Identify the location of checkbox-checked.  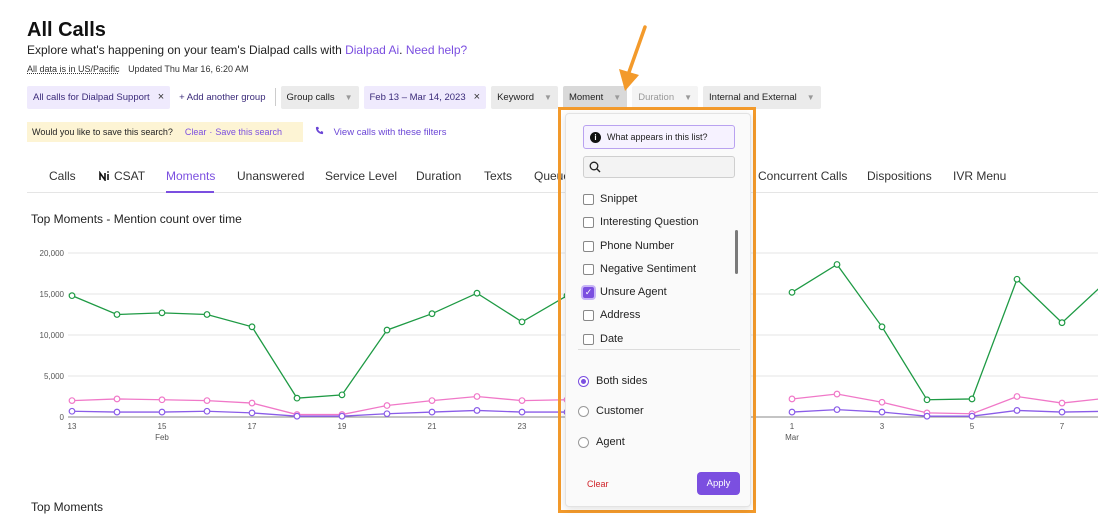
(588, 292).